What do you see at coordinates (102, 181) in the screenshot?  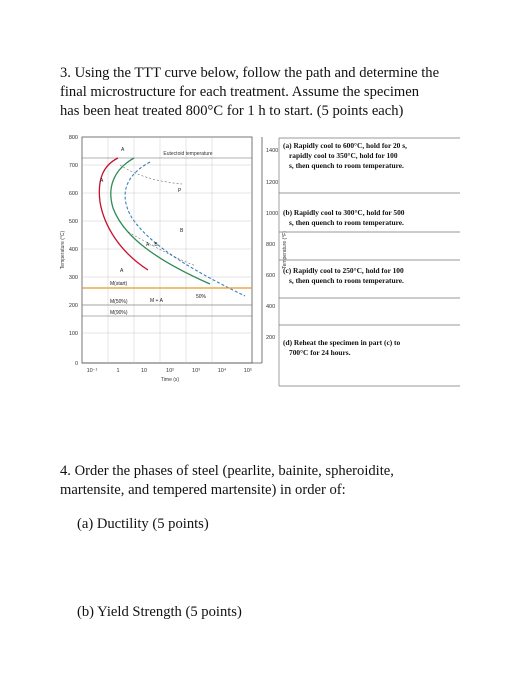 I see `label-a-mid: A` at bounding box center [102, 181].